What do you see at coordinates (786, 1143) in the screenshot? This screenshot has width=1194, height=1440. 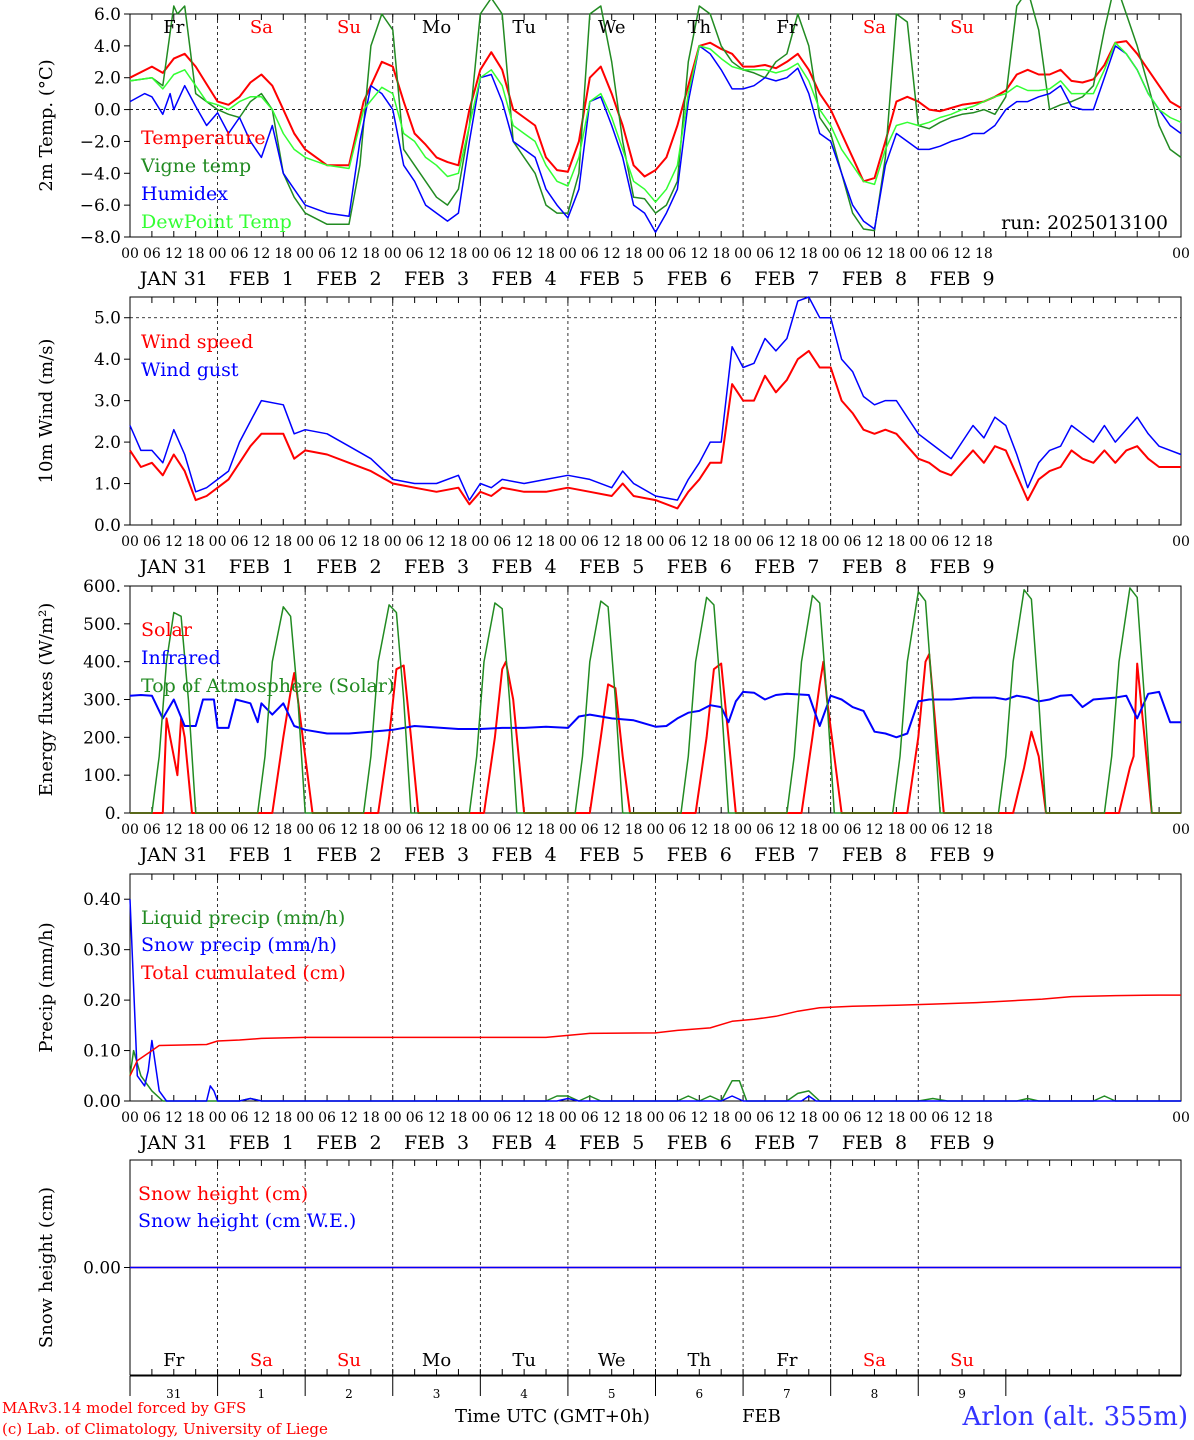 I see `date-label: FEB 7` at bounding box center [786, 1143].